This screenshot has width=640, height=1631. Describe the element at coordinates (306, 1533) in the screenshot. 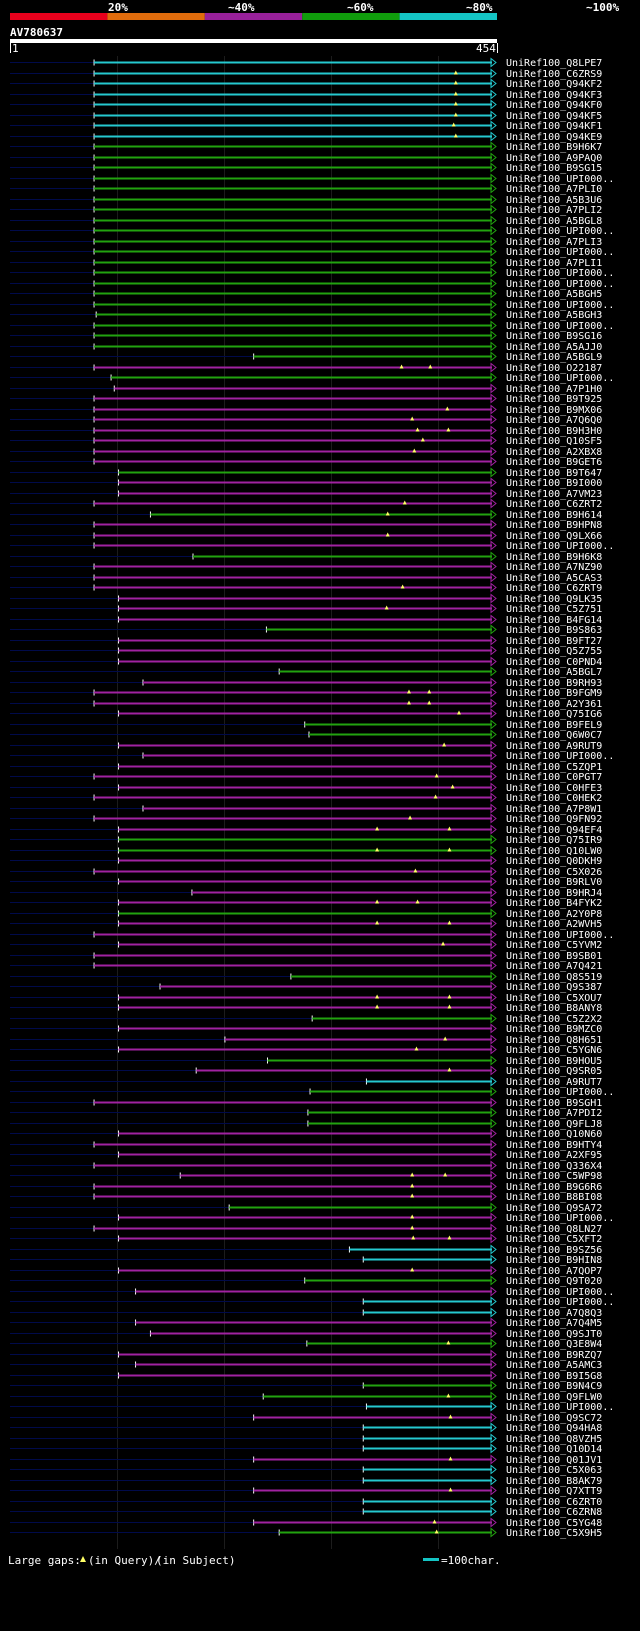

I see `hit-row: UniRef100_C5X9H5` at that location.